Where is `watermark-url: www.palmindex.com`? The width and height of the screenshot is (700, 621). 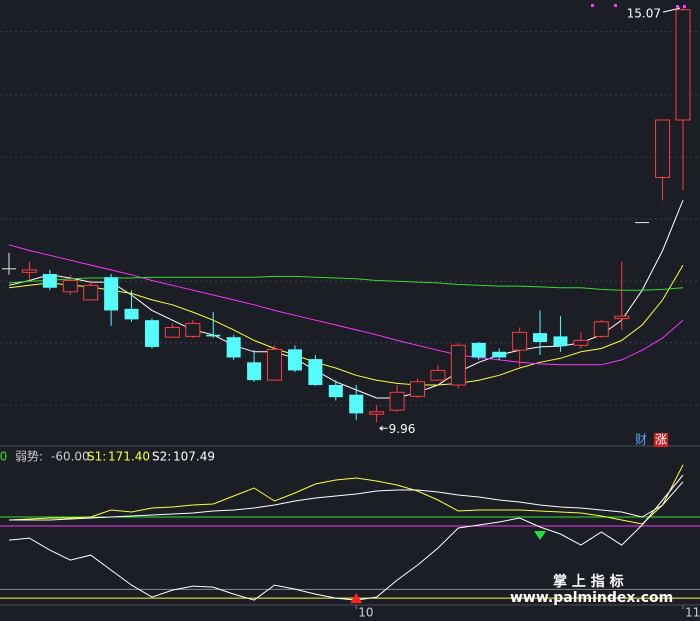 watermark-url: www.palmindex.com is located at coordinates (591, 598).